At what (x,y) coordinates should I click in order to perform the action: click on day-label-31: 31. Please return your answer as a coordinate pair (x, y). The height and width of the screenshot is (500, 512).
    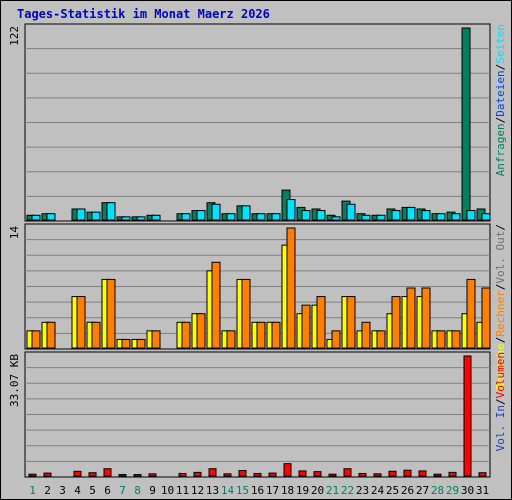
    Looking at the image, I should click on (482, 490).